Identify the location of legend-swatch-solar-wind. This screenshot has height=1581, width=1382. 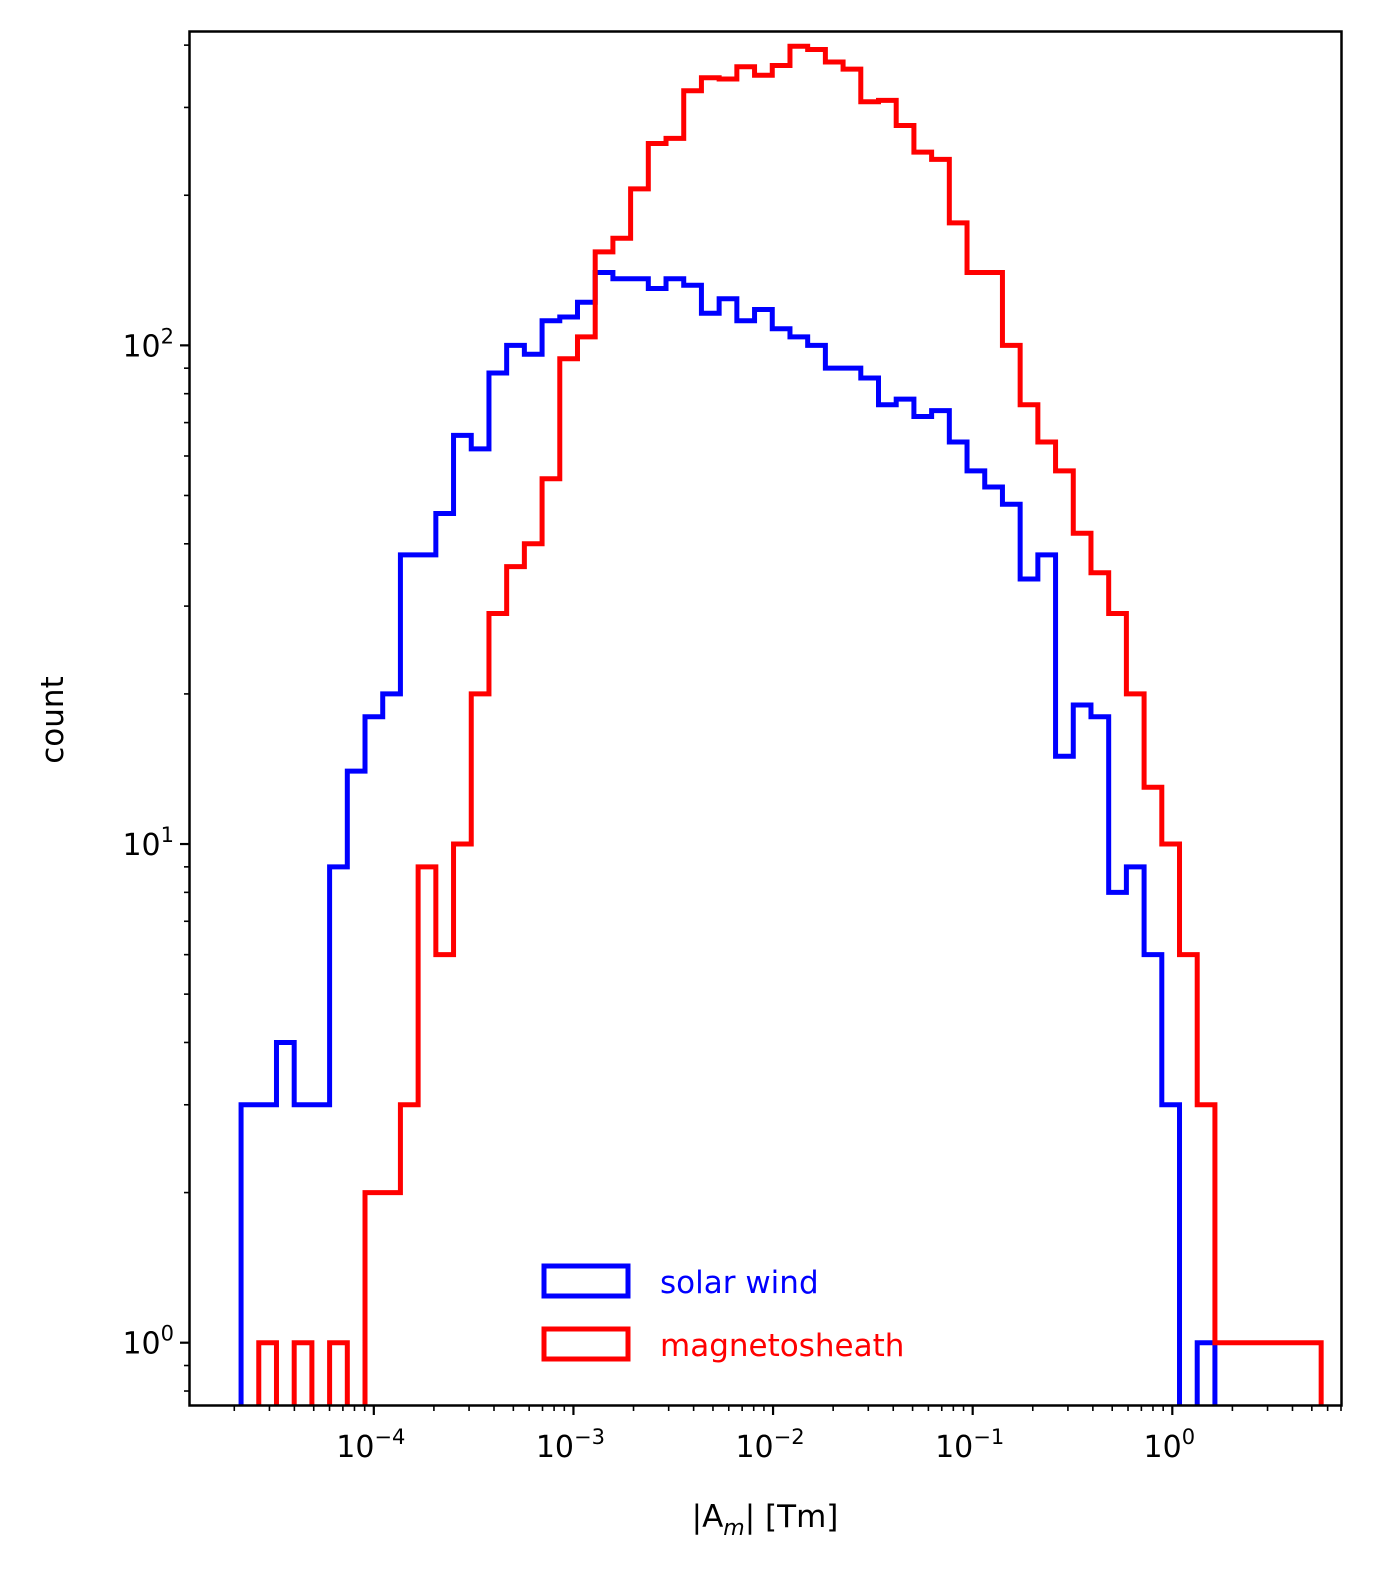
(586, 1281).